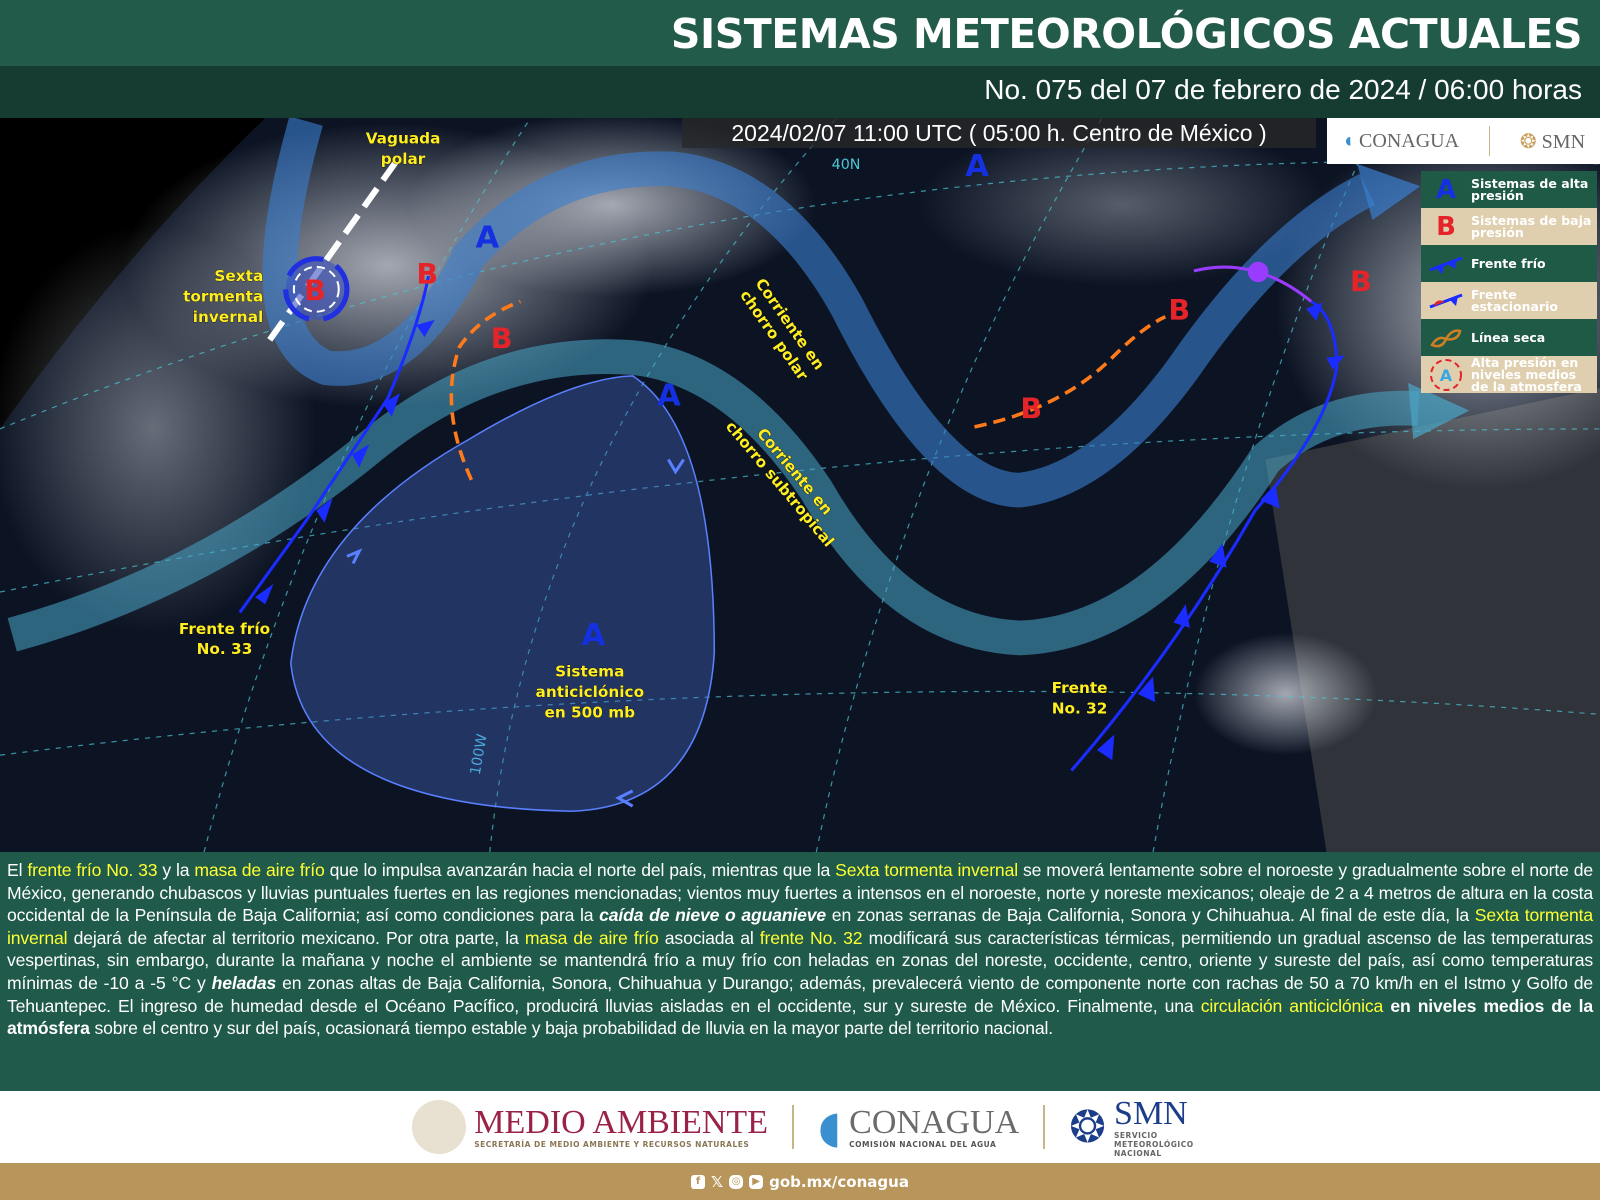  What do you see at coordinates (1088, 1127) in the screenshot?
I see `smn-gear-icon: ❂` at bounding box center [1088, 1127].